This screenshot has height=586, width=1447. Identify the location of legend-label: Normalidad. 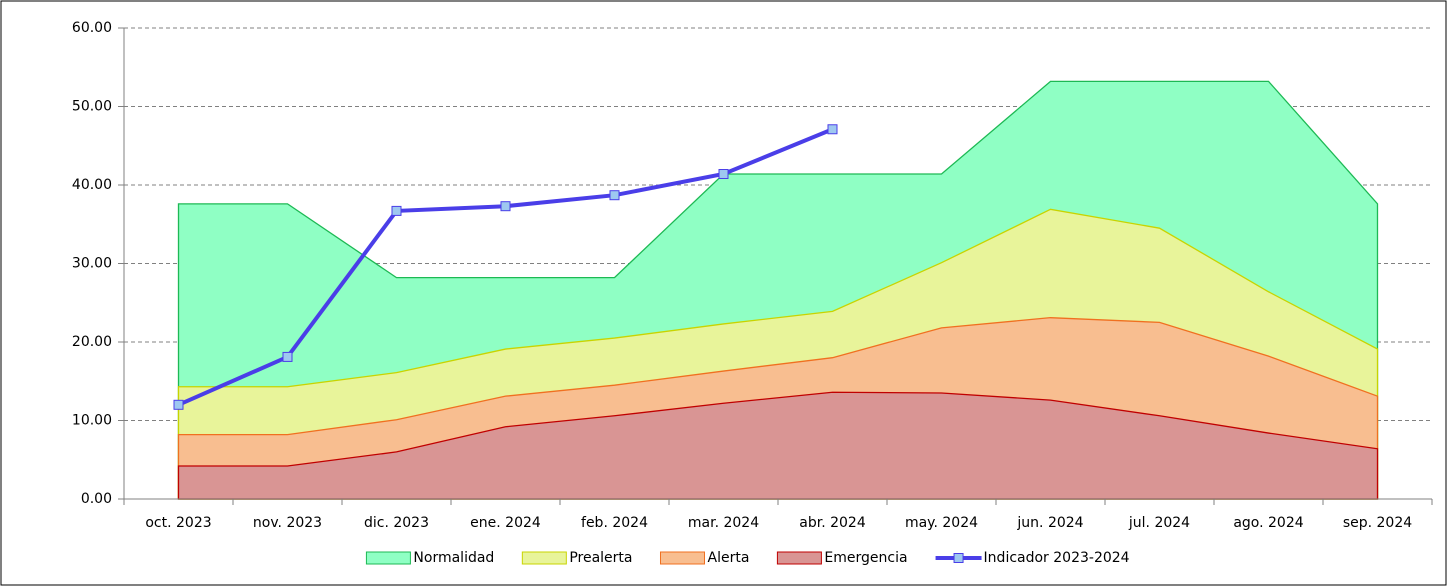
(453, 558).